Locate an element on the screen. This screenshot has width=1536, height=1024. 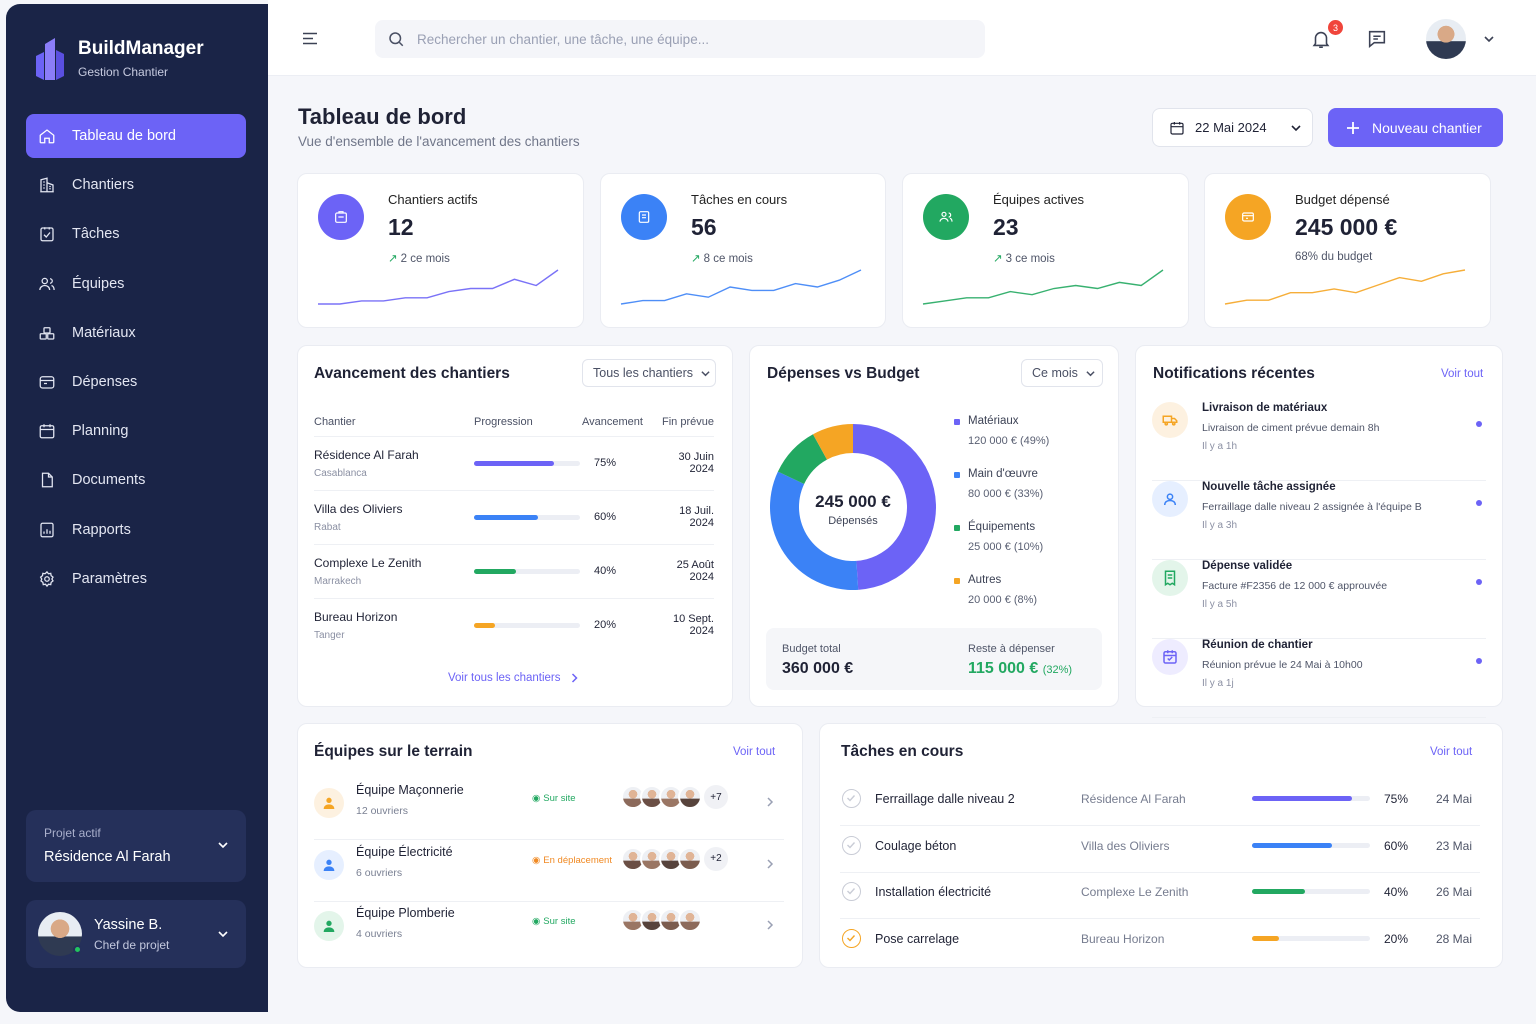
notification-time: Il y a 5h is located at coordinates (1220, 604).